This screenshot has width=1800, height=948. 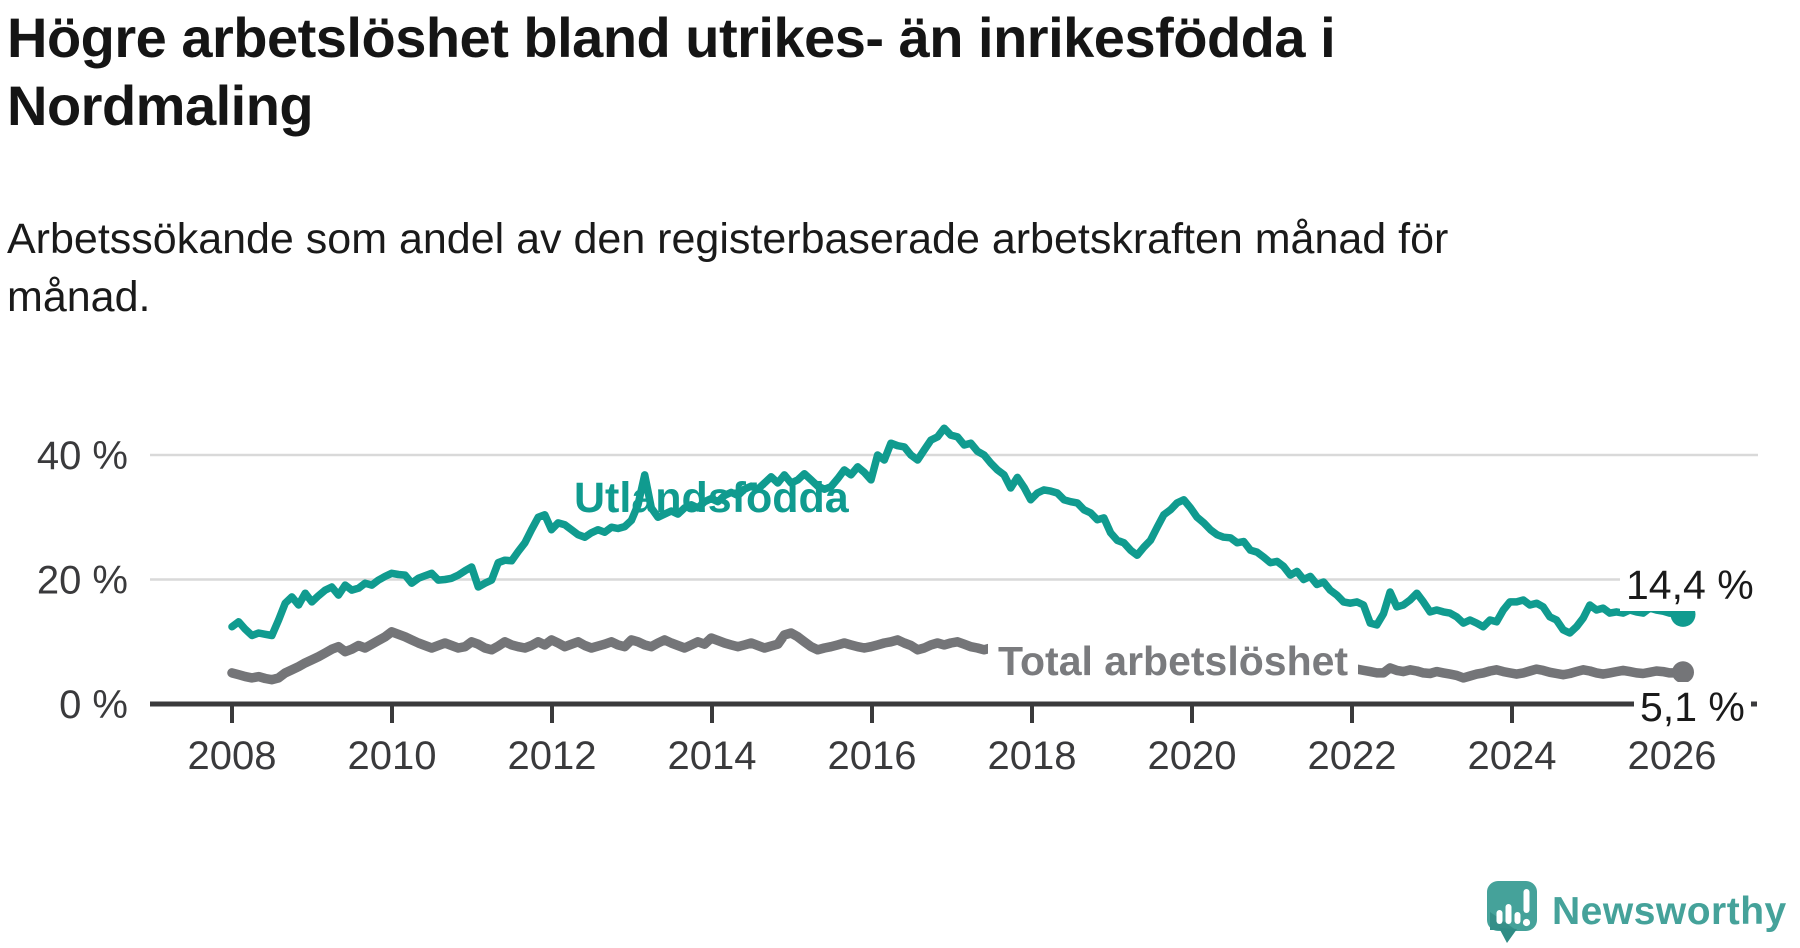 I want to click on y-axis-label-40: 40 %, so click(x=82, y=456).